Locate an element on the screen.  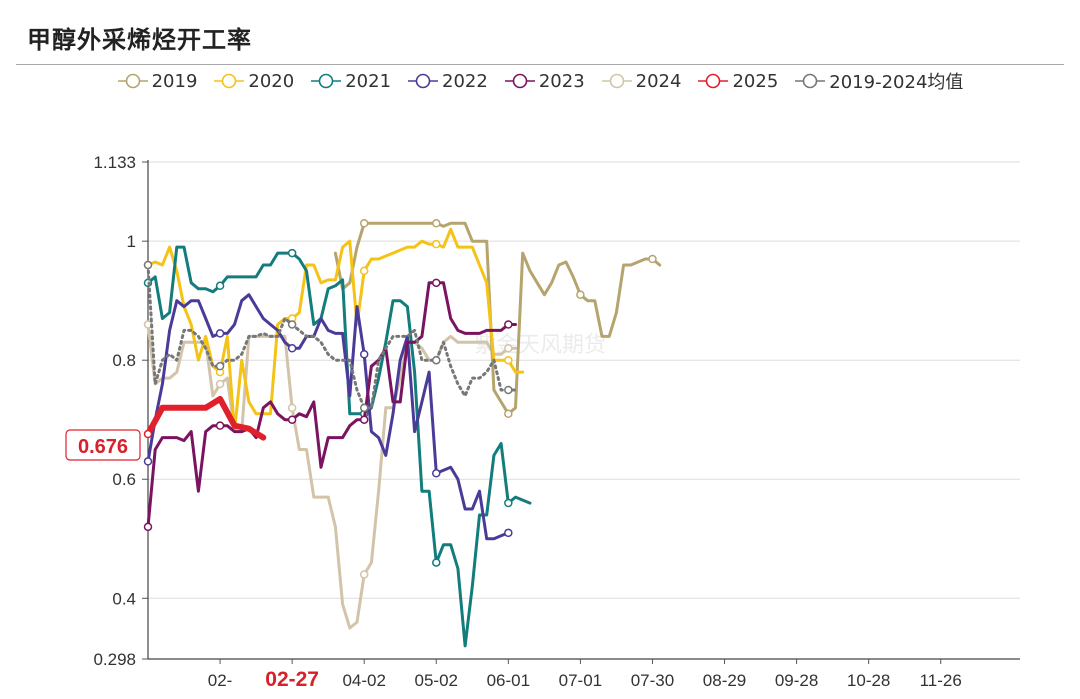
y-tick-label: 0.6 is located at coordinates (124, 479).